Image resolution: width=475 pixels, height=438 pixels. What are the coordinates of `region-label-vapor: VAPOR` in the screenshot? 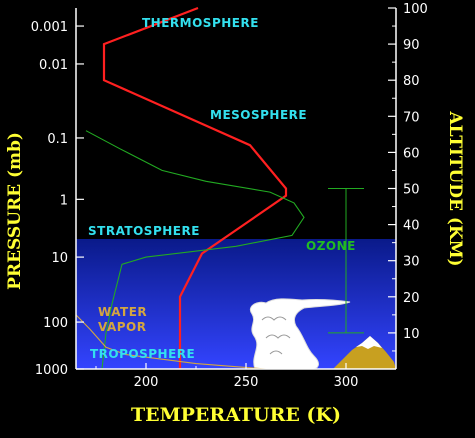 It's located at (122, 327).